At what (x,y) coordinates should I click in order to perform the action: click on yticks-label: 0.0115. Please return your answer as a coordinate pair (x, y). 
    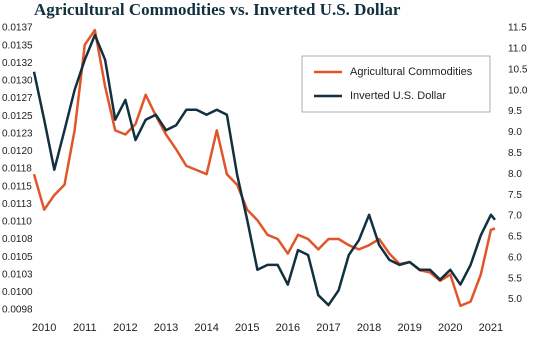
    Looking at the image, I should click on (17, 186).